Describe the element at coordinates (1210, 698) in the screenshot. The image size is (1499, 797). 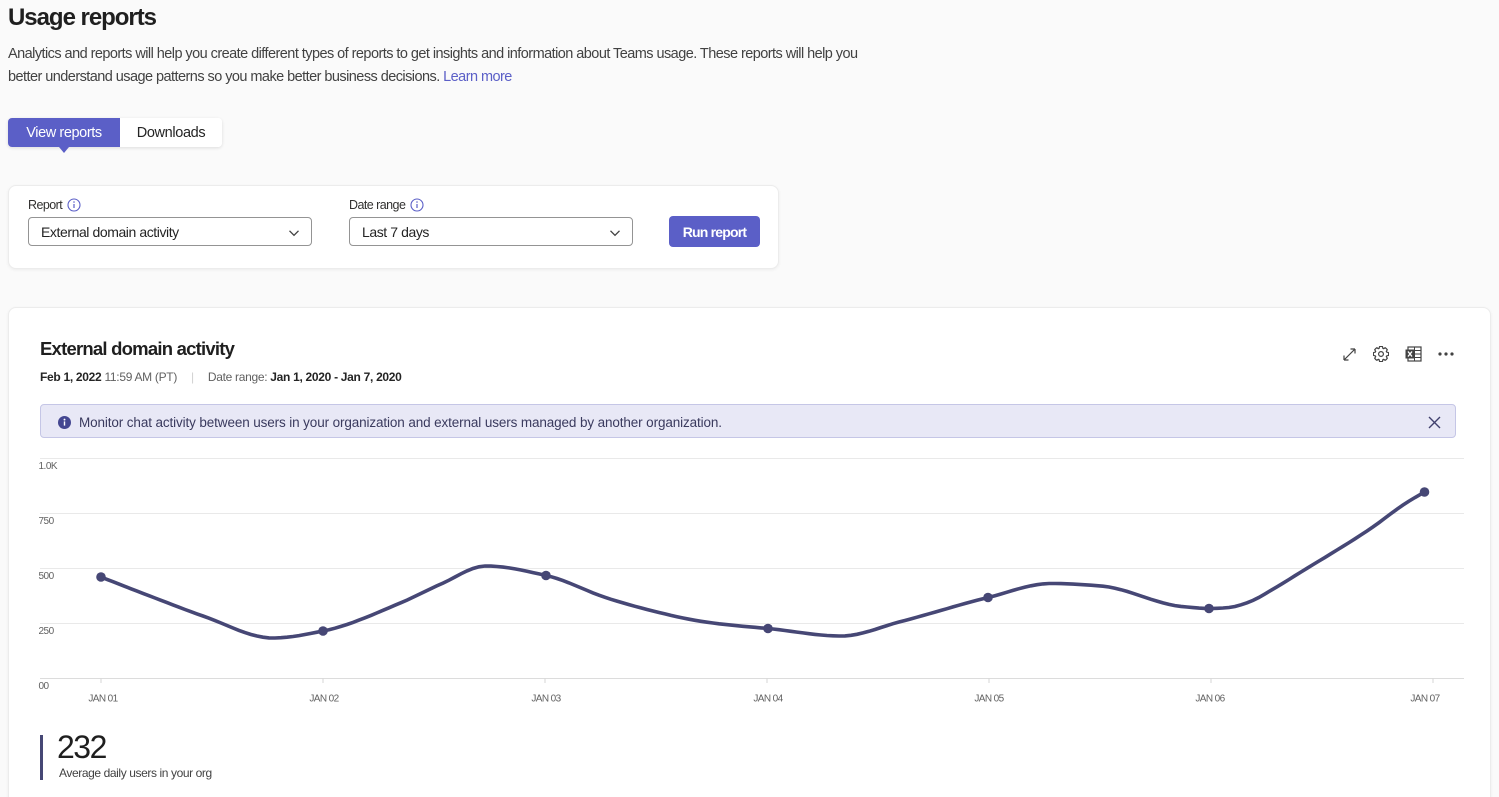
I see `svg-text: JAN 06` at that location.